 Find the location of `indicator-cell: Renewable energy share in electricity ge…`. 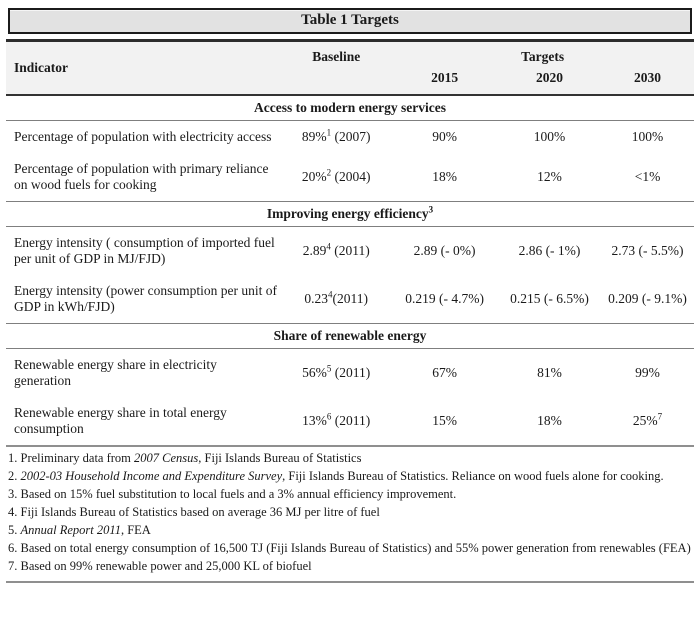

indicator-cell: Renewable energy share in electricity ge… is located at coordinates (115, 372).